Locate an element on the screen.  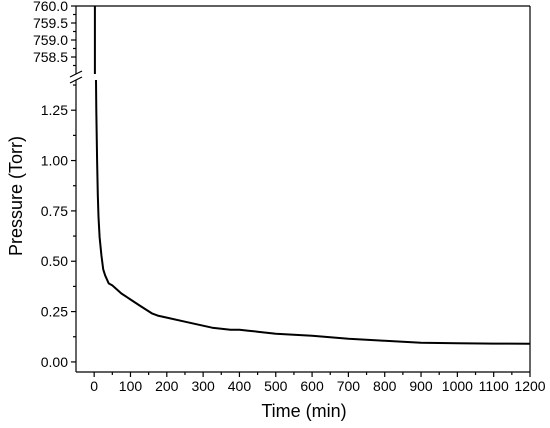
y-tick-label-lower: 1.25 is located at coordinates (54, 110).